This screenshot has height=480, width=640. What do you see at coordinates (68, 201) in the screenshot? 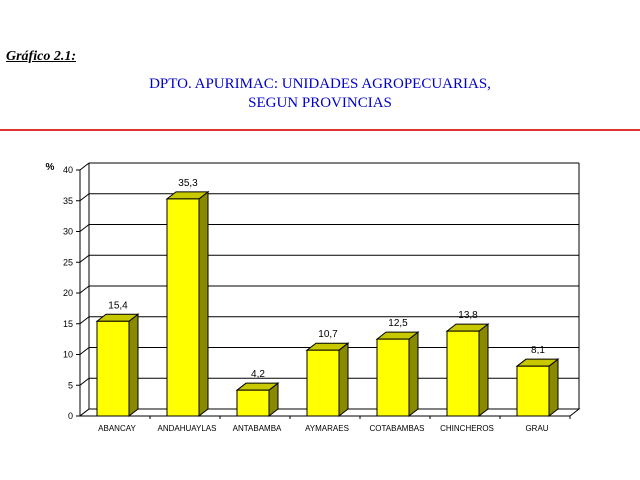
I see `y-tick-label: 35` at bounding box center [68, 201].